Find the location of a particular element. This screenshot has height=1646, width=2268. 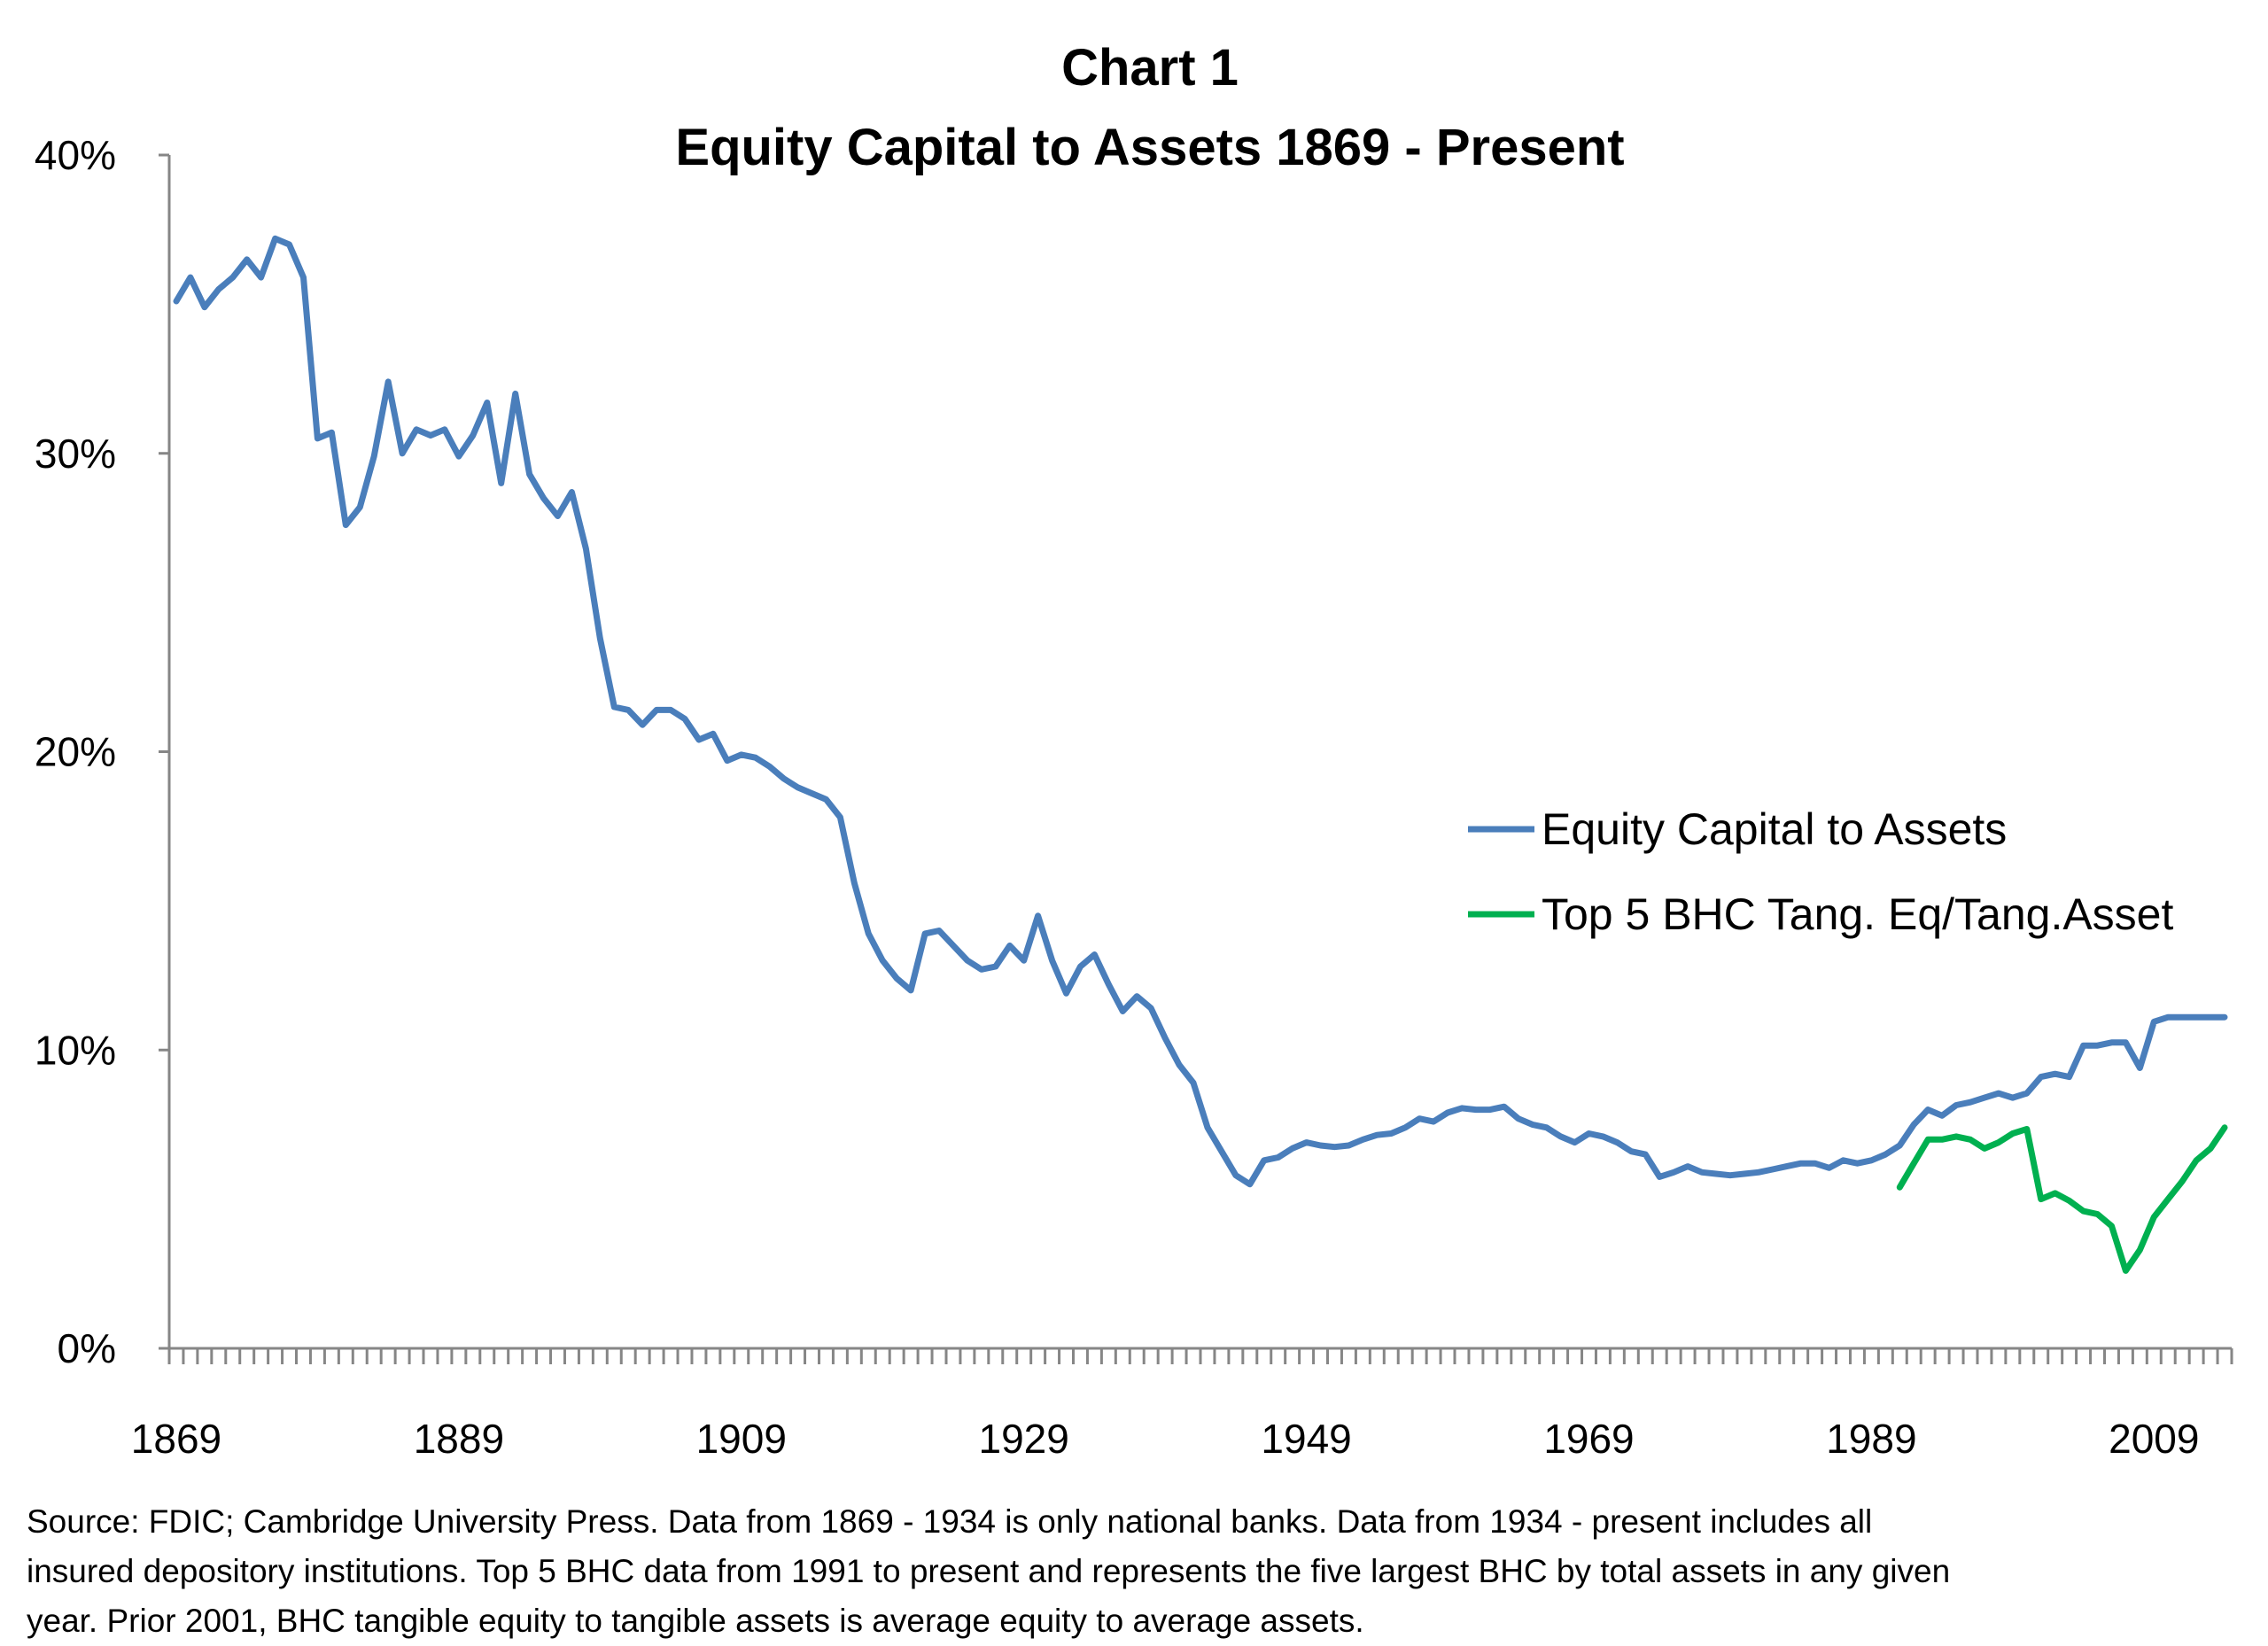

x-tick-label: 1869 is located at coordinates (176, 1439).